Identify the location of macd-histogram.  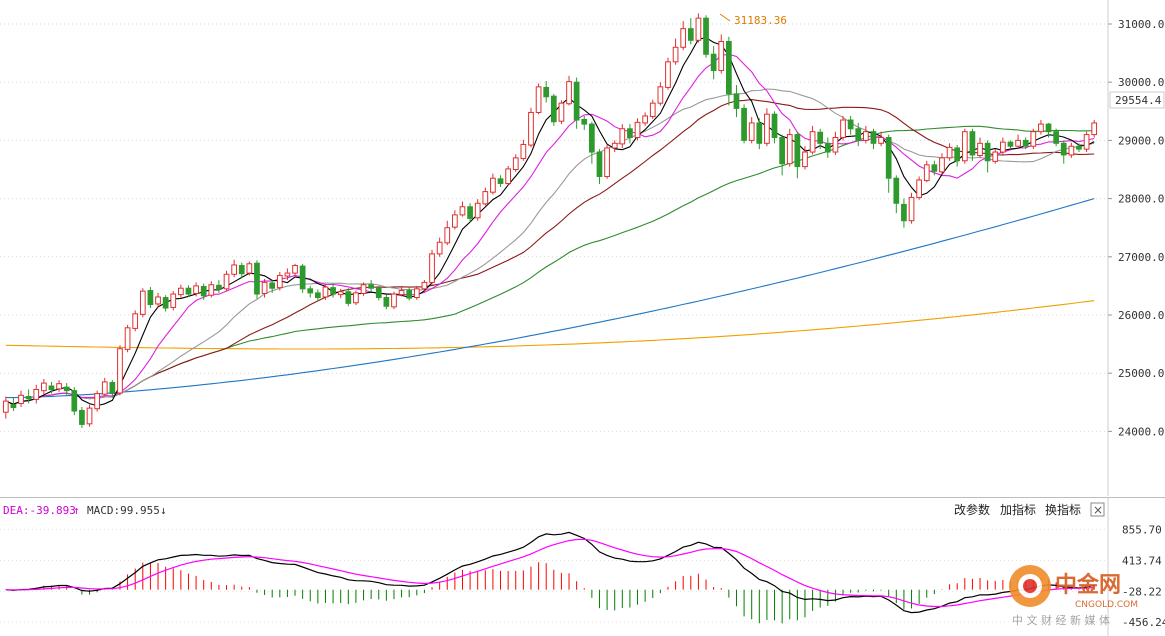
(553, 593).